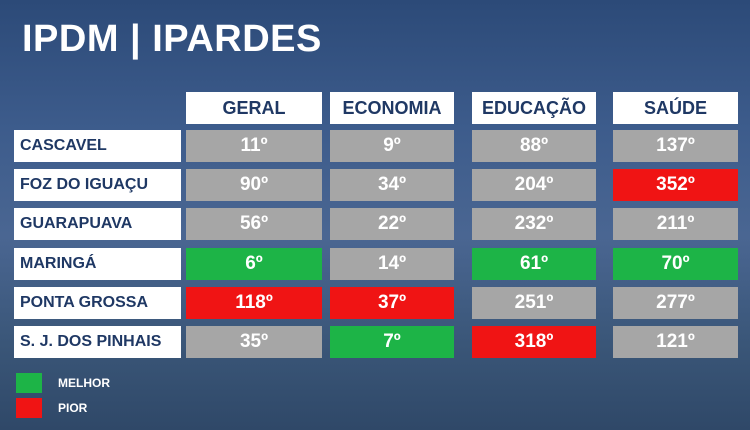  What do you see at coordinates (675, 185) in the screenshot?
I see `cell: 352º` at bounding box center [675, 185].